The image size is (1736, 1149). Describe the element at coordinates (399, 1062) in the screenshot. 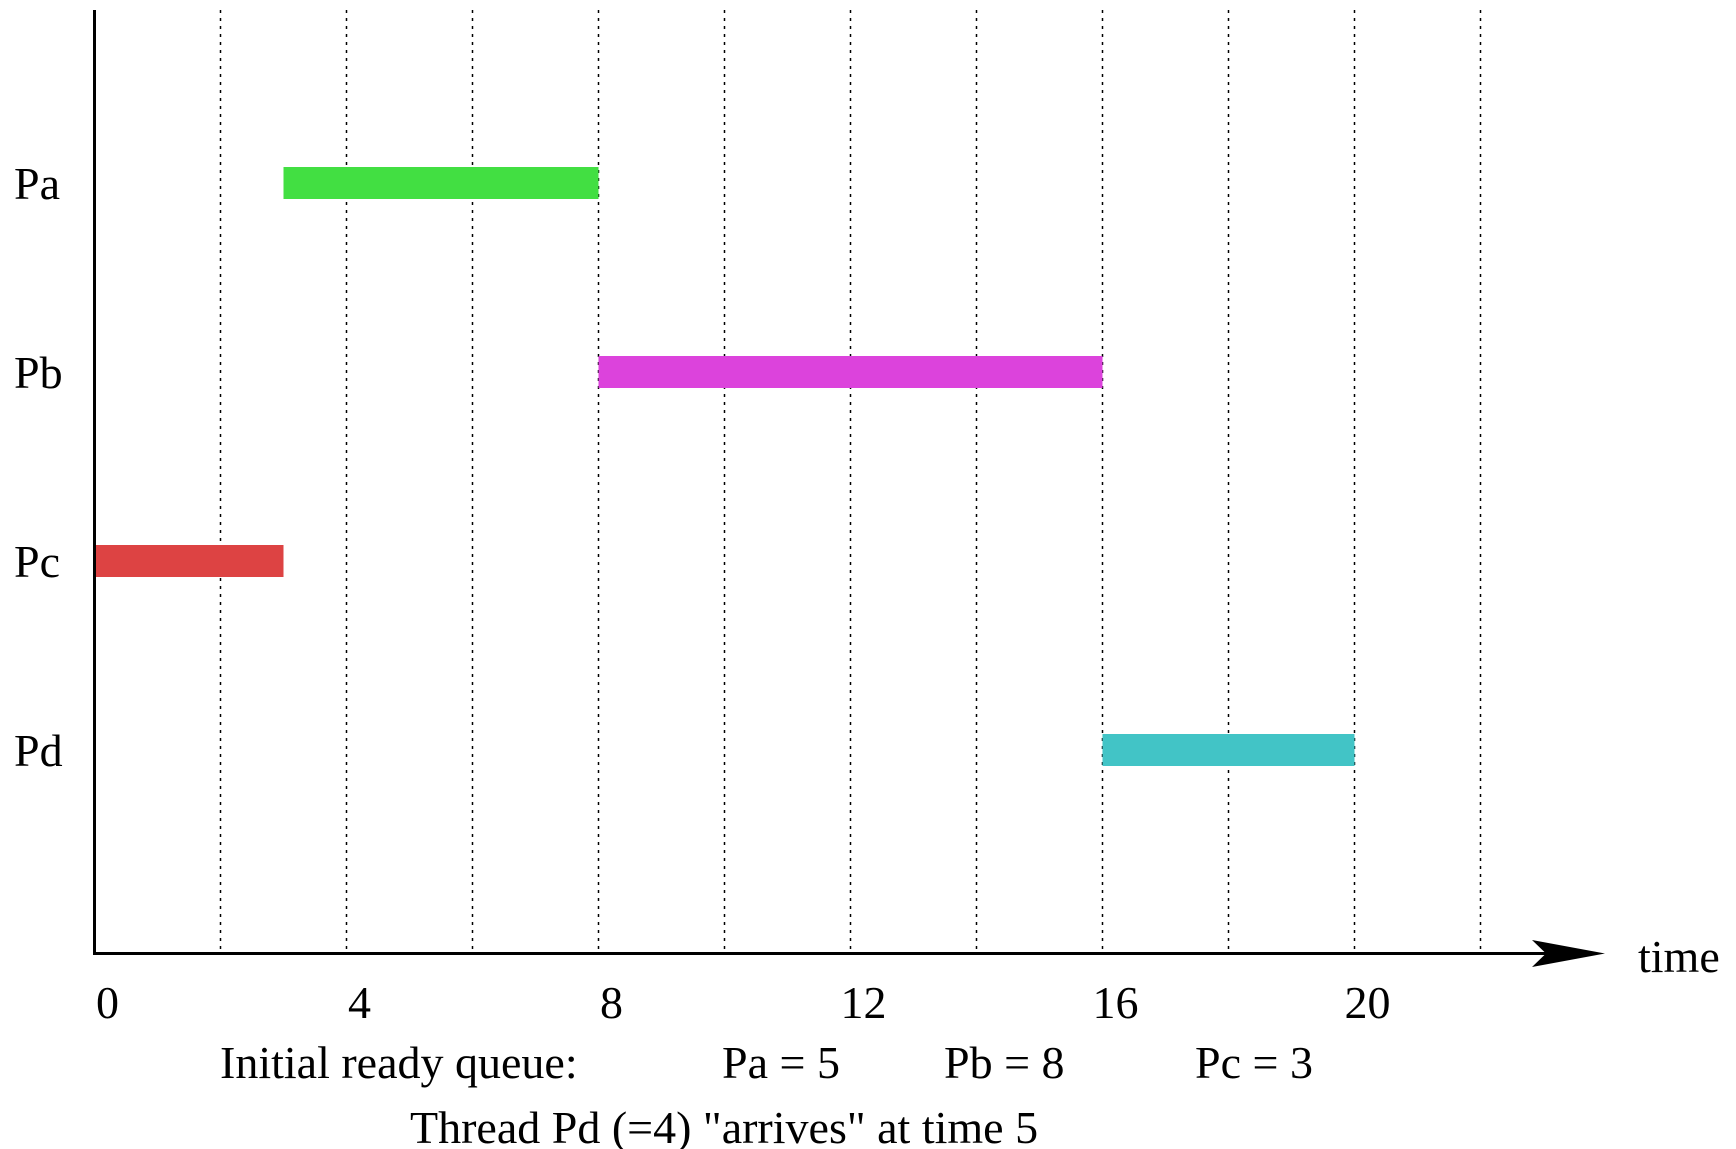

I see `queue-label: Initial ready queue:` at that location.